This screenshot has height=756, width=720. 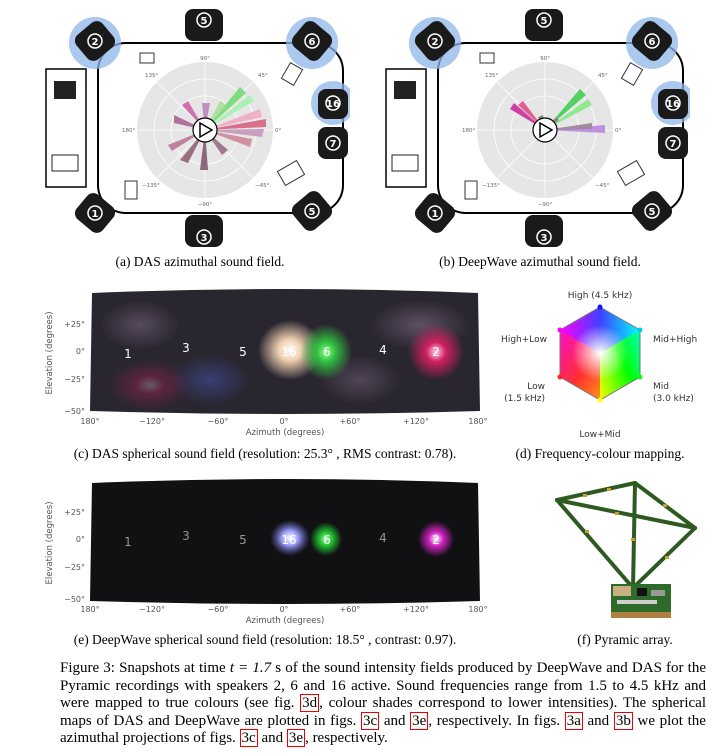 What do you see at coordinates (625, 639) in the screenshot?
I see `caption-f: (f) Pyramic array.` at bounding box center [625, 639].